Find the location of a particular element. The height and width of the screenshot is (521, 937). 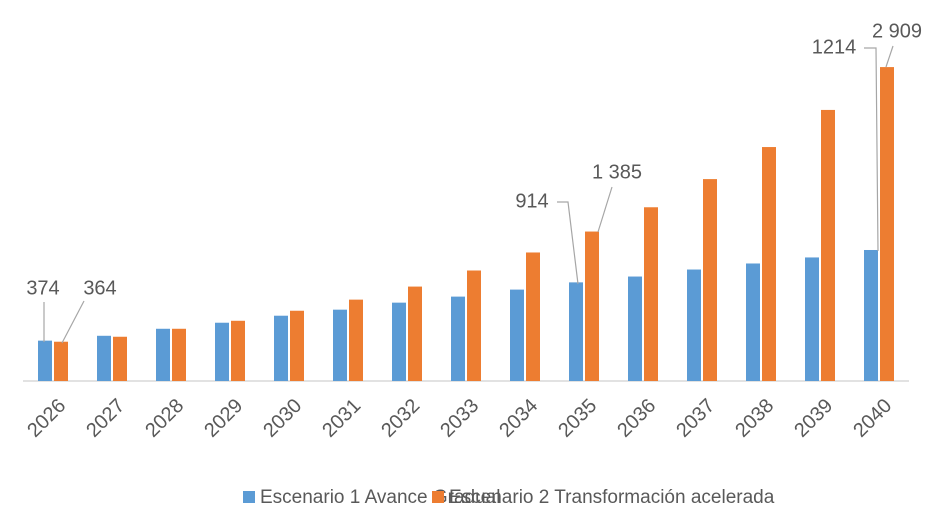

x-tick-label: 2036 is located at coordinates (636, 418).